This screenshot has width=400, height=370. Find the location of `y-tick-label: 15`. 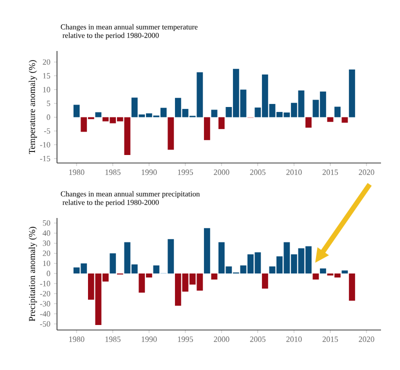

y-tick-label: 15 is located at coordinates (46, 75).